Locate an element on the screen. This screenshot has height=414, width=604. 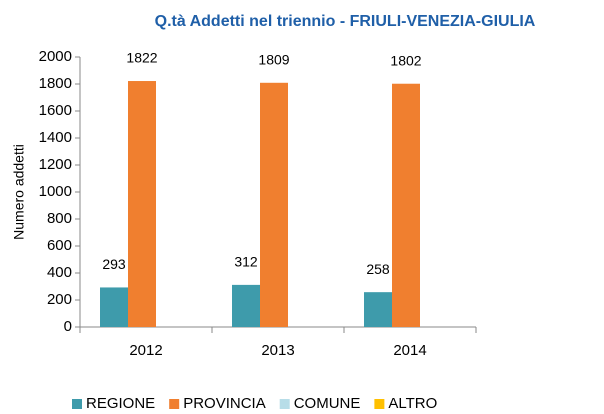
y-axis-label: Numero addetti is located at coordinates (19, 192).